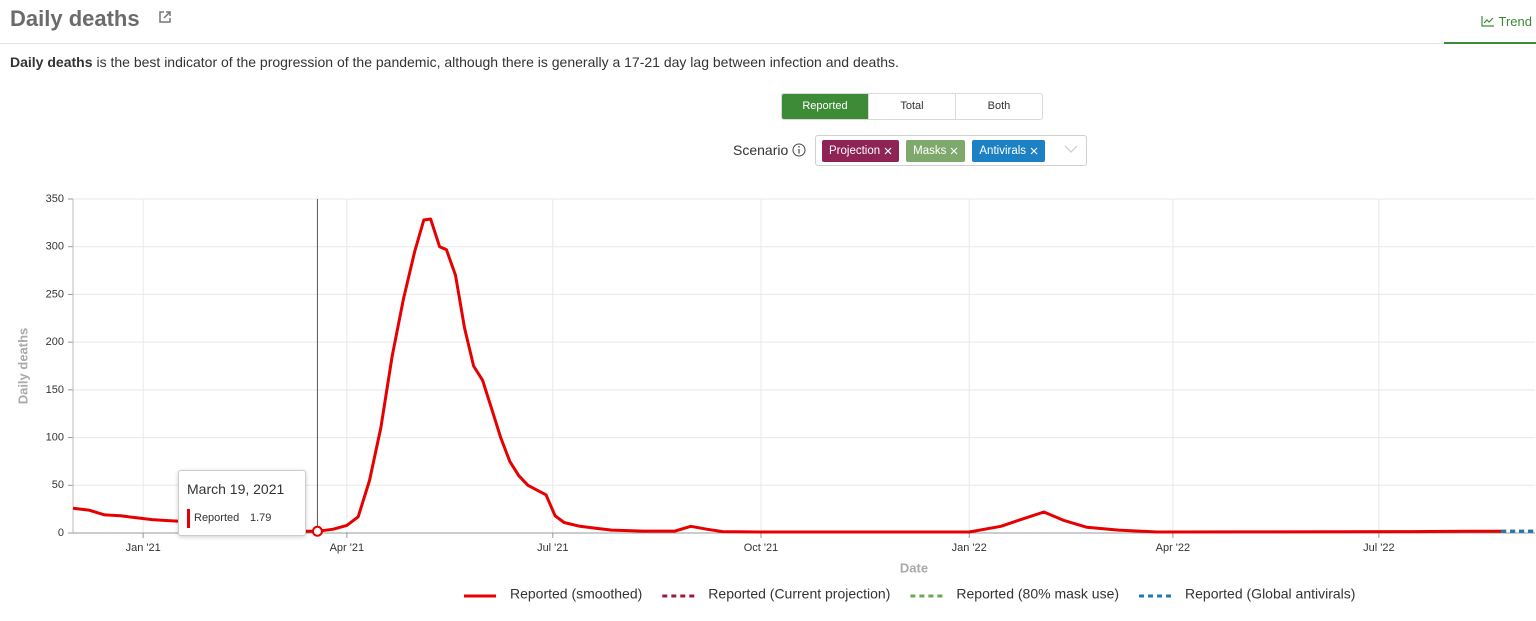 Image resolution: width=1536 pixels, height=621 pixels. Describe the element at coordinates (761, 150) in the screenshot. I see `scenario-label: Scenario` at that location.